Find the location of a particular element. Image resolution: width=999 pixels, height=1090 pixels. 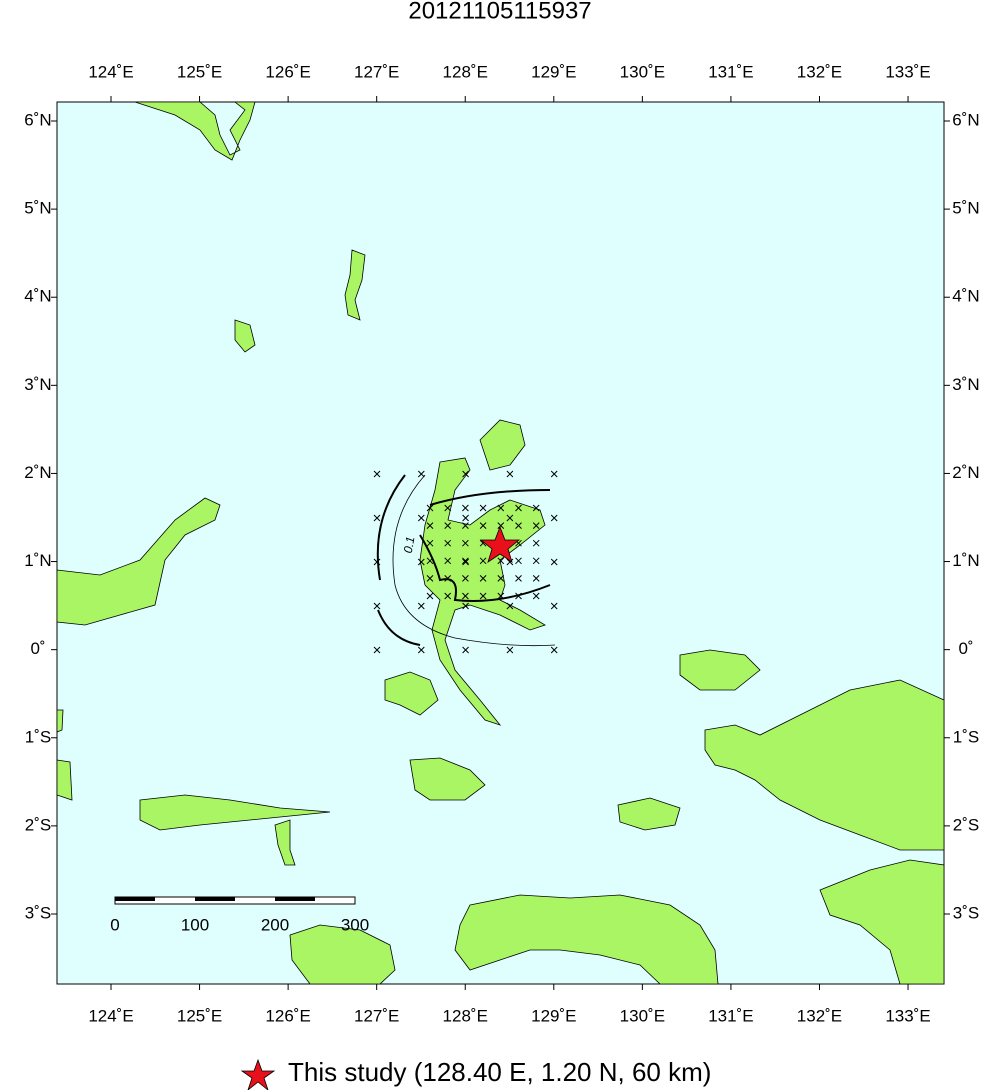

lat-tick-label: 0˚ is located at coordinates (37, 648).